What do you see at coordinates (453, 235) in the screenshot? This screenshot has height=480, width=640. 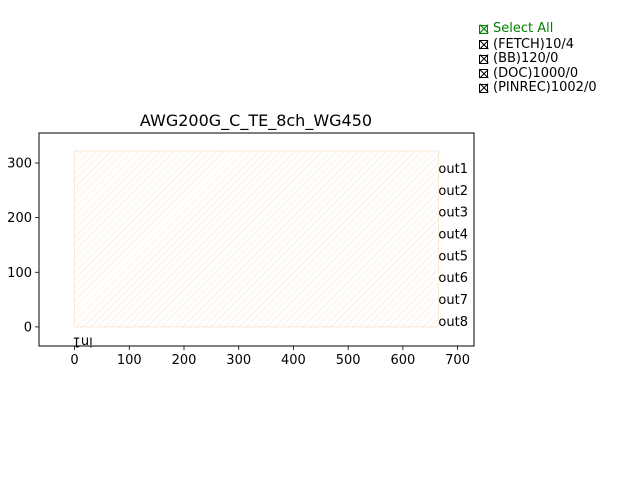 I see `port-label-out4: out4` at bounding box center [453, 235].